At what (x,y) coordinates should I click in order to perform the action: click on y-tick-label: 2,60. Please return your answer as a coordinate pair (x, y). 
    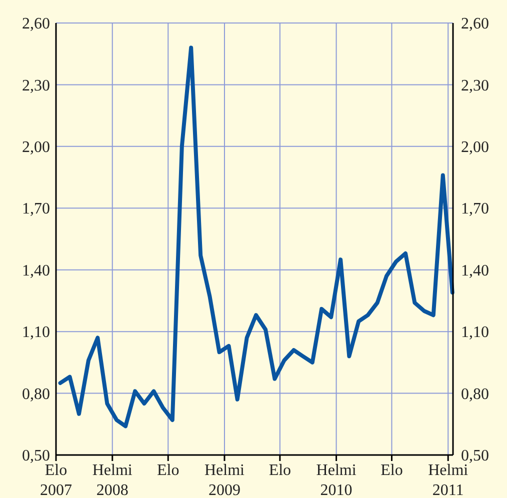
    Looking at the image, I should click on (36, 24).